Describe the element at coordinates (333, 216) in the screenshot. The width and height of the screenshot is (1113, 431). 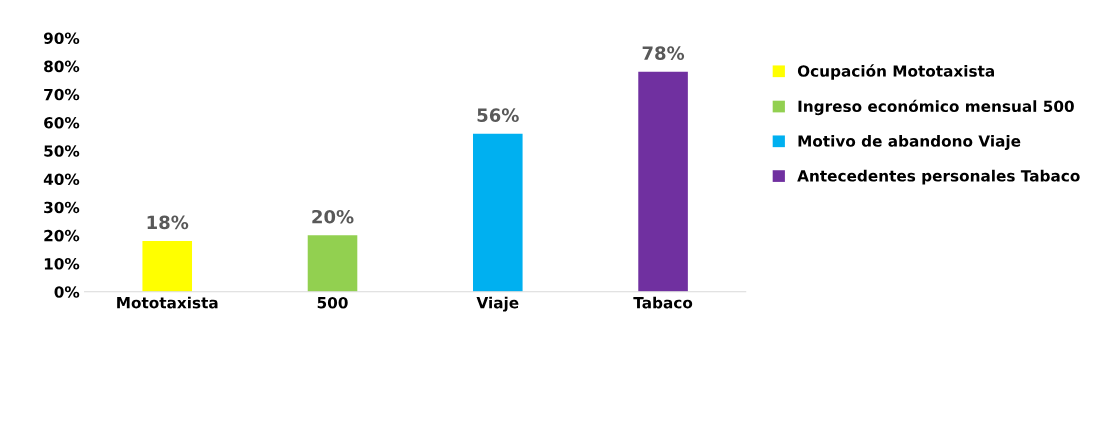
I see `data-label: 20%` at that location.